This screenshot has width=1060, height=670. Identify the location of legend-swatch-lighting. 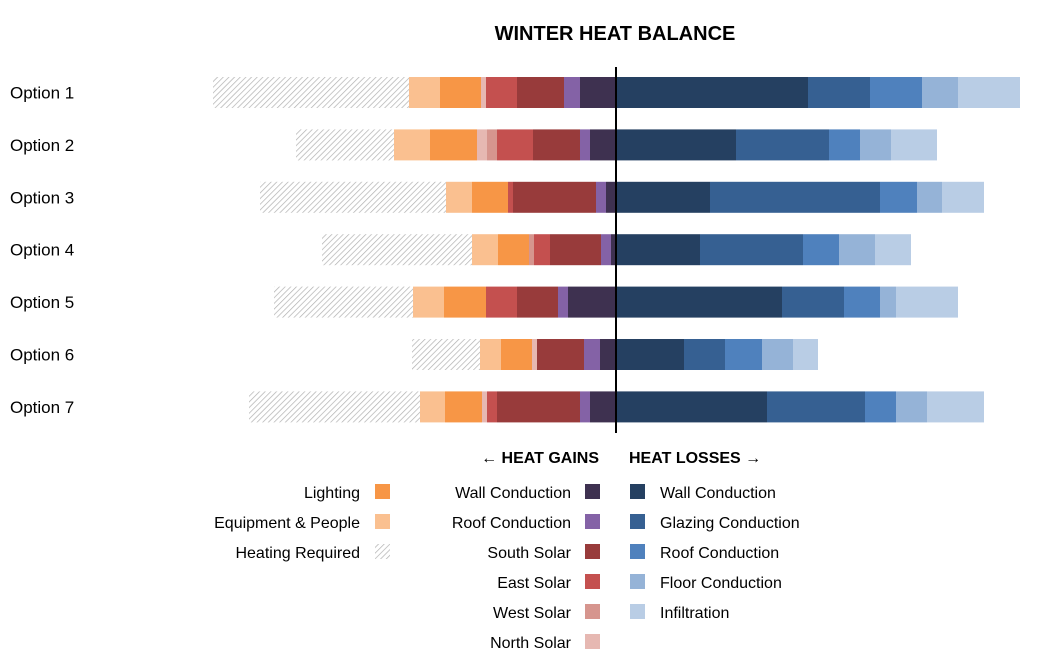
(382, 491).